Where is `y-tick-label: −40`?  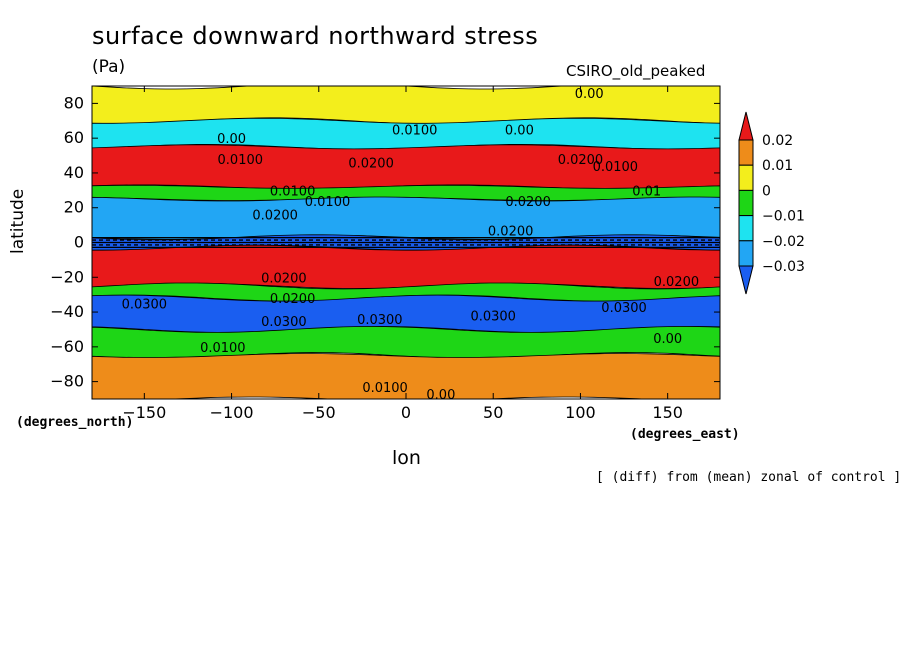
y-tick-label: −40 is located at coordinates (67, 311).